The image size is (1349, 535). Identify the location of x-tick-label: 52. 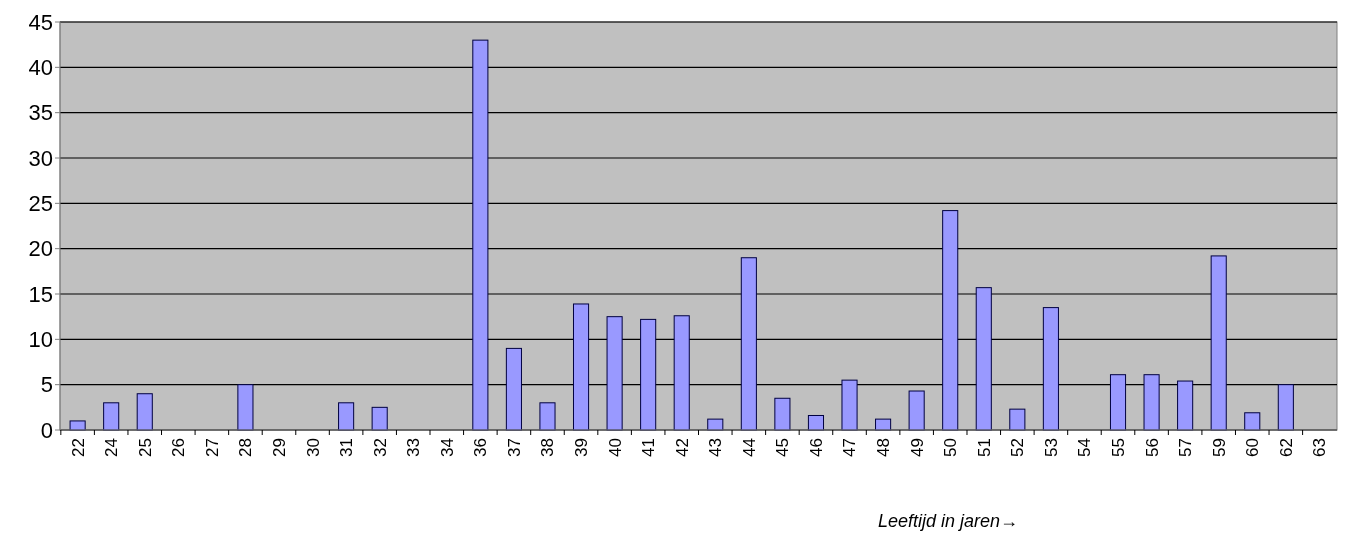
(1018, 447).